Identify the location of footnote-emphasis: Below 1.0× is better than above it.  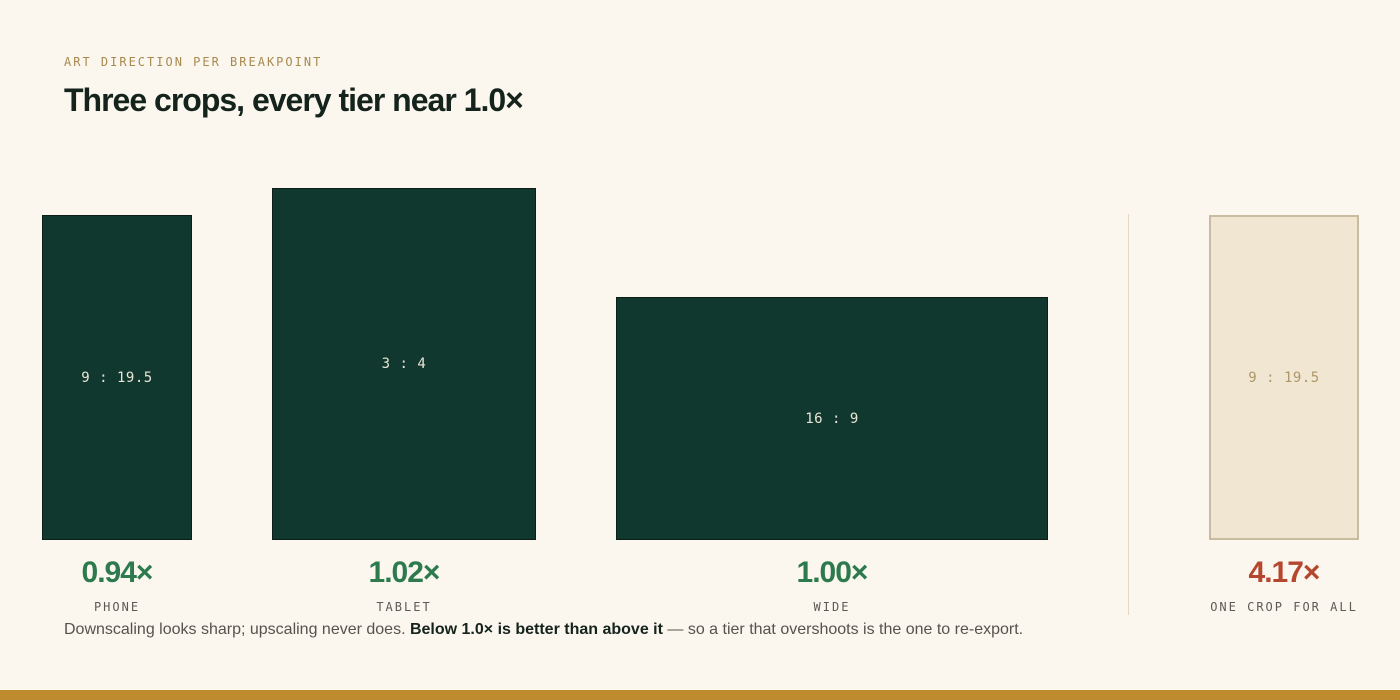
(536, 629).